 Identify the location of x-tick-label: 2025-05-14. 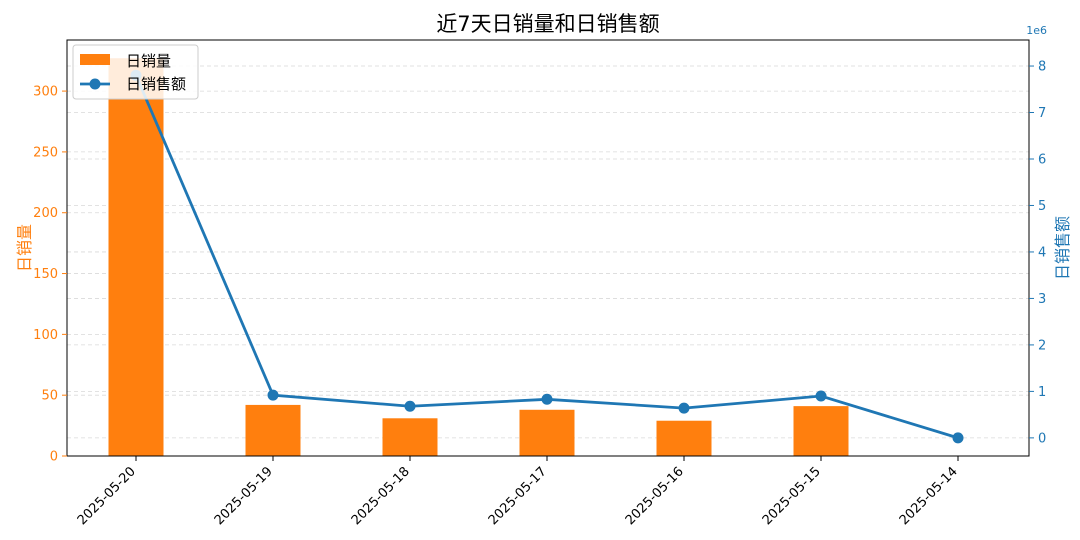
(929, 496).